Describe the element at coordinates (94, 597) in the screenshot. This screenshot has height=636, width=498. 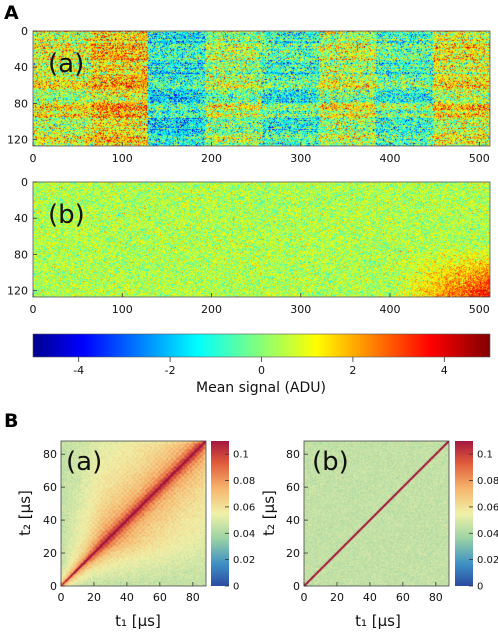
I see `bottom-a-xtick-label: 20` at that location.